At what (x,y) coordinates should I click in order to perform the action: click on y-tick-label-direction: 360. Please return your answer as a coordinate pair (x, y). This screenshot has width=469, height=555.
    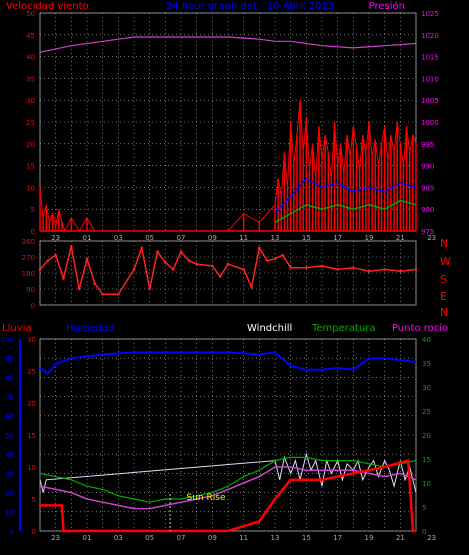
    Looking at the image, I should click on (28, 242).